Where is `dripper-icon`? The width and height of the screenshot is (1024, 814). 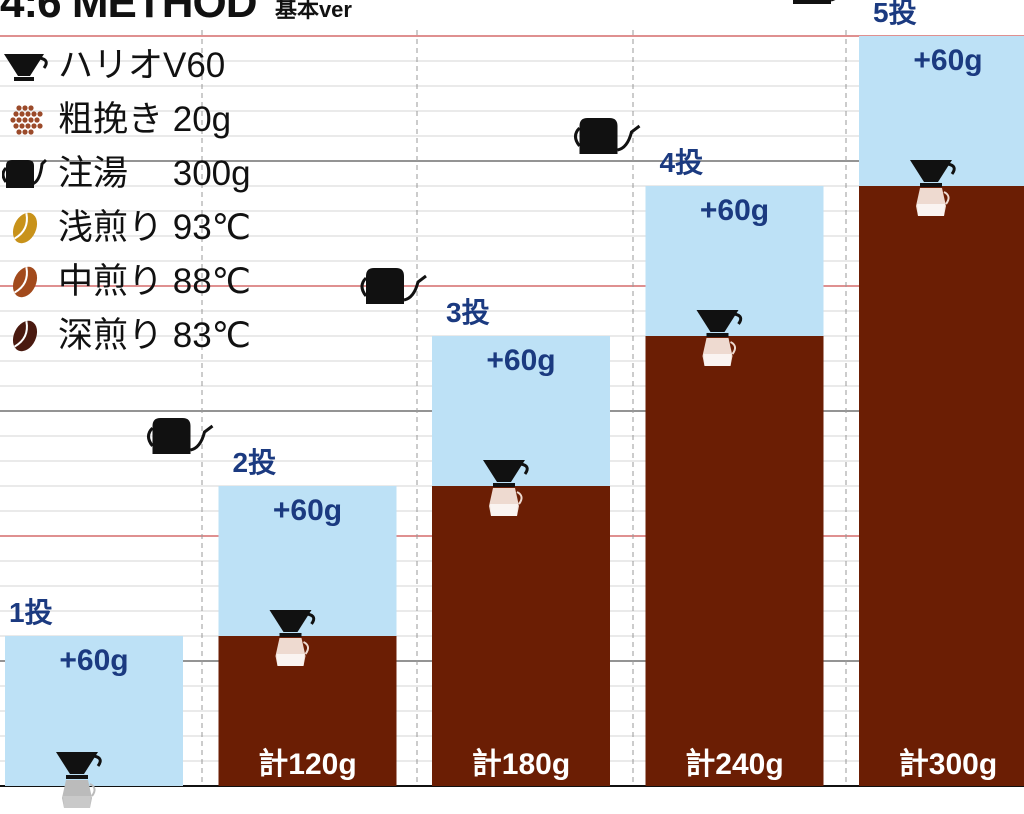 dripper-icon is located at coordinates (25, 66).